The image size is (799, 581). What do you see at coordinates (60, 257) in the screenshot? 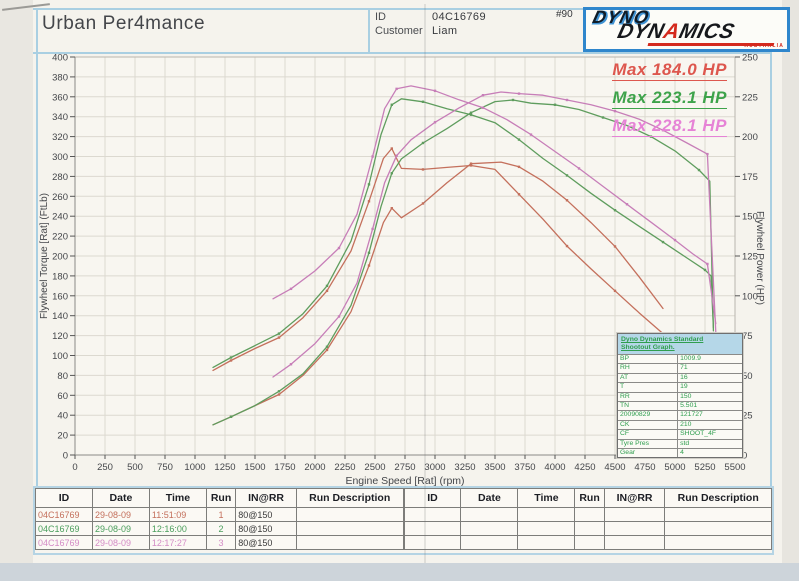
I see `y-left-tick-label: 200` at bounding box center [60, 257].